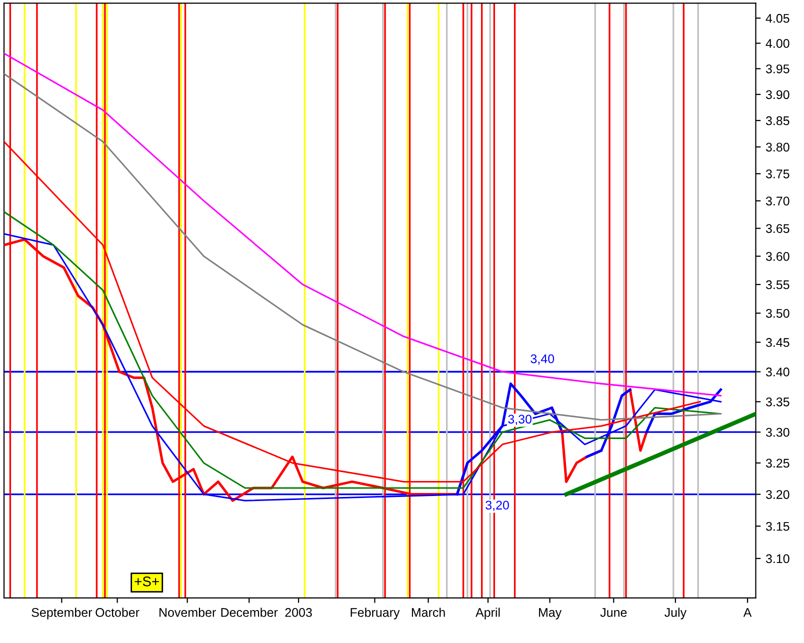 The height and width of the screenshot is (643, 804). Describe the element at coordinates (550, 614) in the screenshot. I see `x-tick-label: May` at that location.